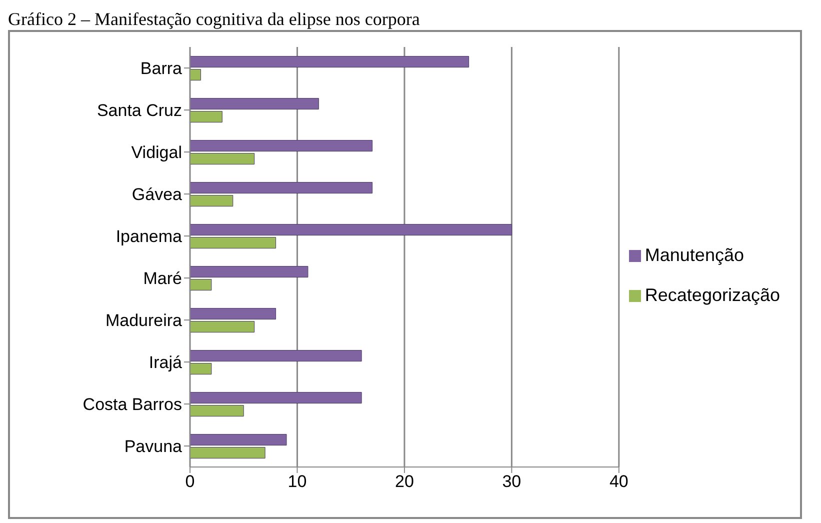 The width and height of the screenshot is (821, 523). I want to click on y-tick-label: Irajá, so click(165, 362).